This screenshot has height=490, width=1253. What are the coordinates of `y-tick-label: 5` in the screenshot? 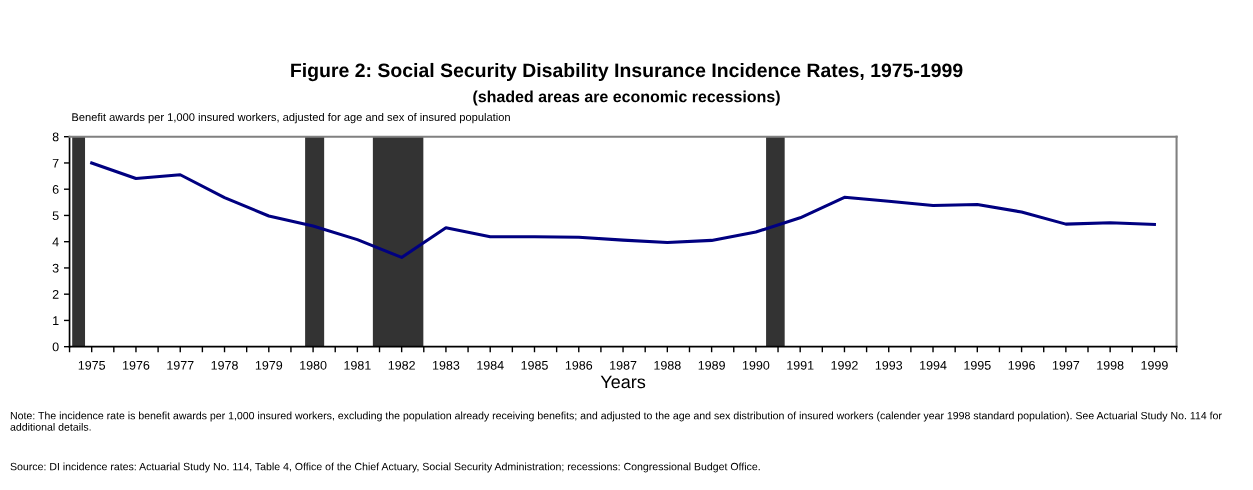 It's located at (55, 216).